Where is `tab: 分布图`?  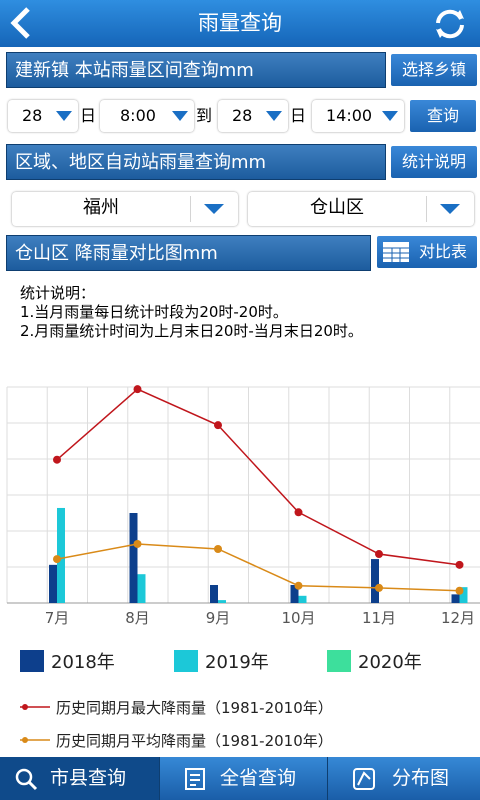 tab: 分布图 is located at coordinates (409, 778).